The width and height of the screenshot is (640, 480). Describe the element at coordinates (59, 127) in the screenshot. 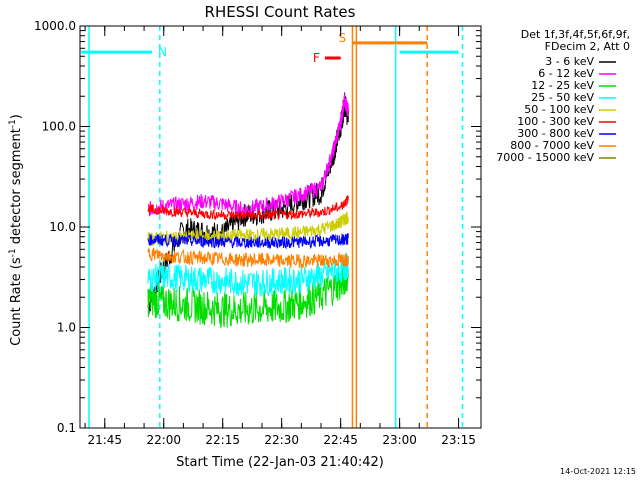

I see `y-tick-label: 100.0` at that location.